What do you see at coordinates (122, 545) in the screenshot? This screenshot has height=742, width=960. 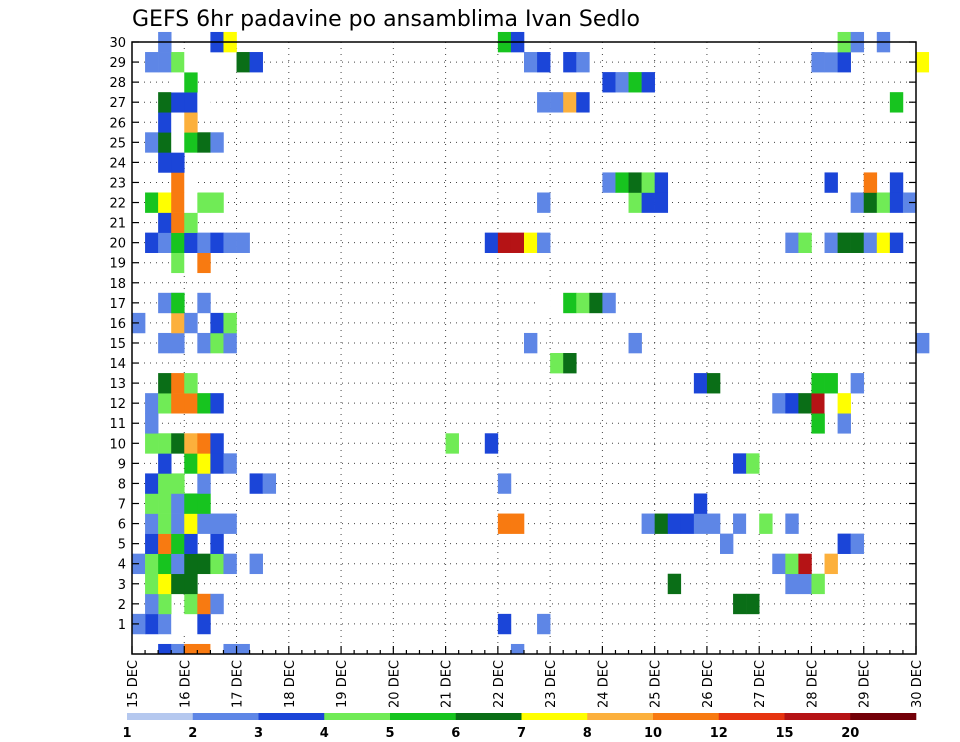 I see `y-tick-label: 5` at bounding box center [122, 545].